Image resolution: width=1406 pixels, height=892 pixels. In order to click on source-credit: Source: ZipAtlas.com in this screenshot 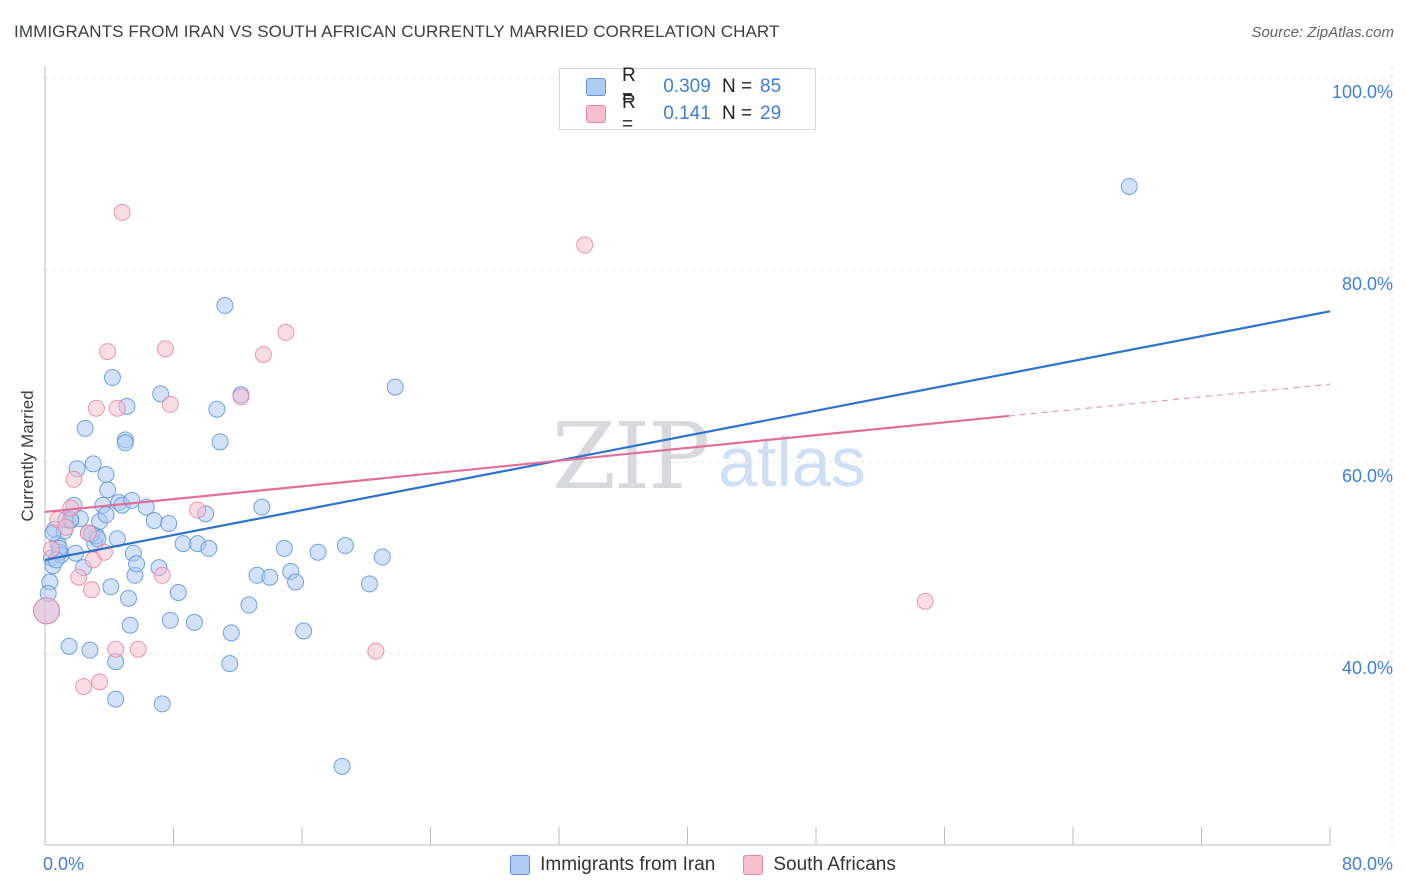, I will do `click(1322, 32)`.